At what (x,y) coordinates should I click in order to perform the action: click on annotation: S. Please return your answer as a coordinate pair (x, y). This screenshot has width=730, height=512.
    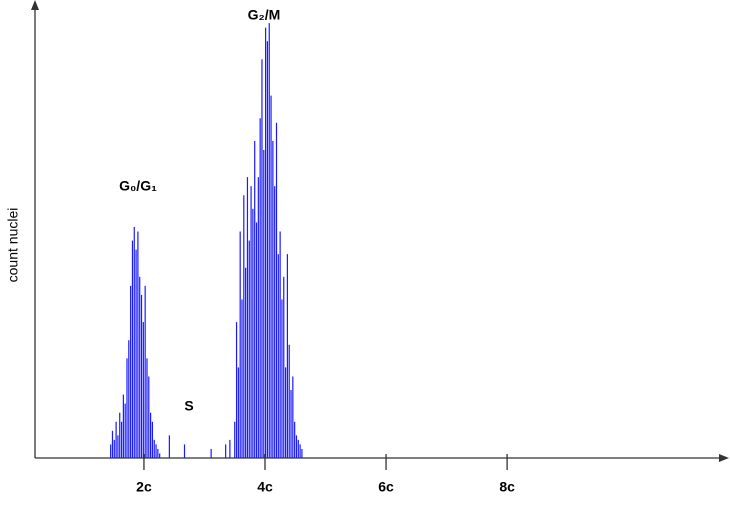
    Looking at the image, I should click on (188, 406).